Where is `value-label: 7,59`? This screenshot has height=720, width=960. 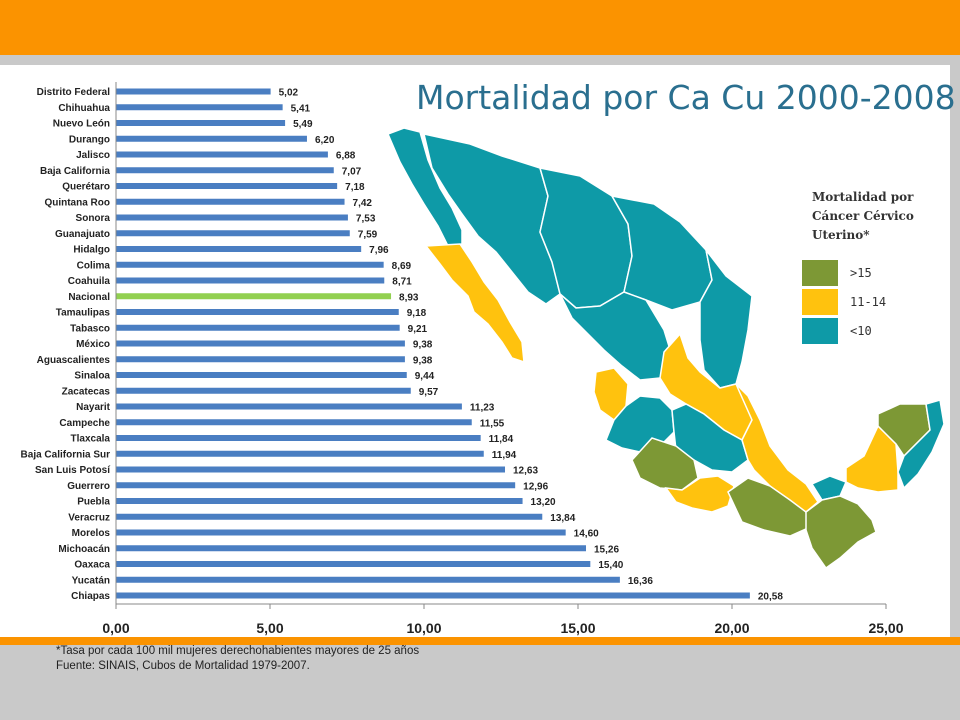 value-label: 7,59 is located at coordinates (368, 234).